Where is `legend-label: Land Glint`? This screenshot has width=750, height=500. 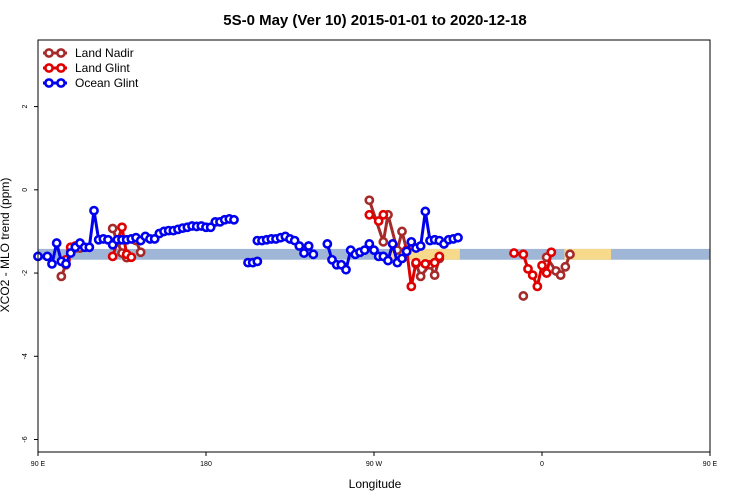
legend-label: Land Glint is located at coordinates (102, 68).